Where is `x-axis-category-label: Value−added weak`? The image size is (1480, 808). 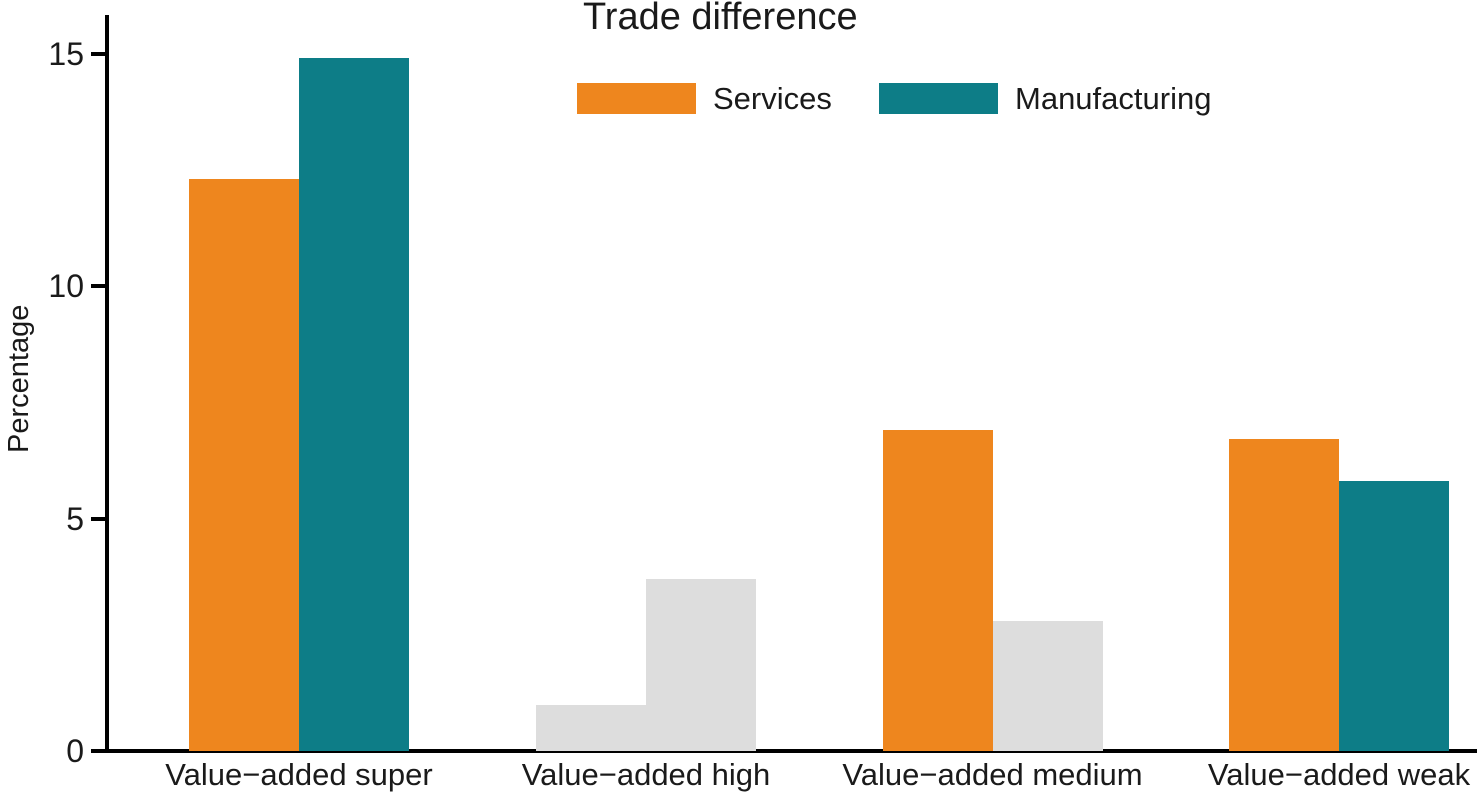
x-axis-category-label: Value−added weak is located at coordinates (1339, 774).